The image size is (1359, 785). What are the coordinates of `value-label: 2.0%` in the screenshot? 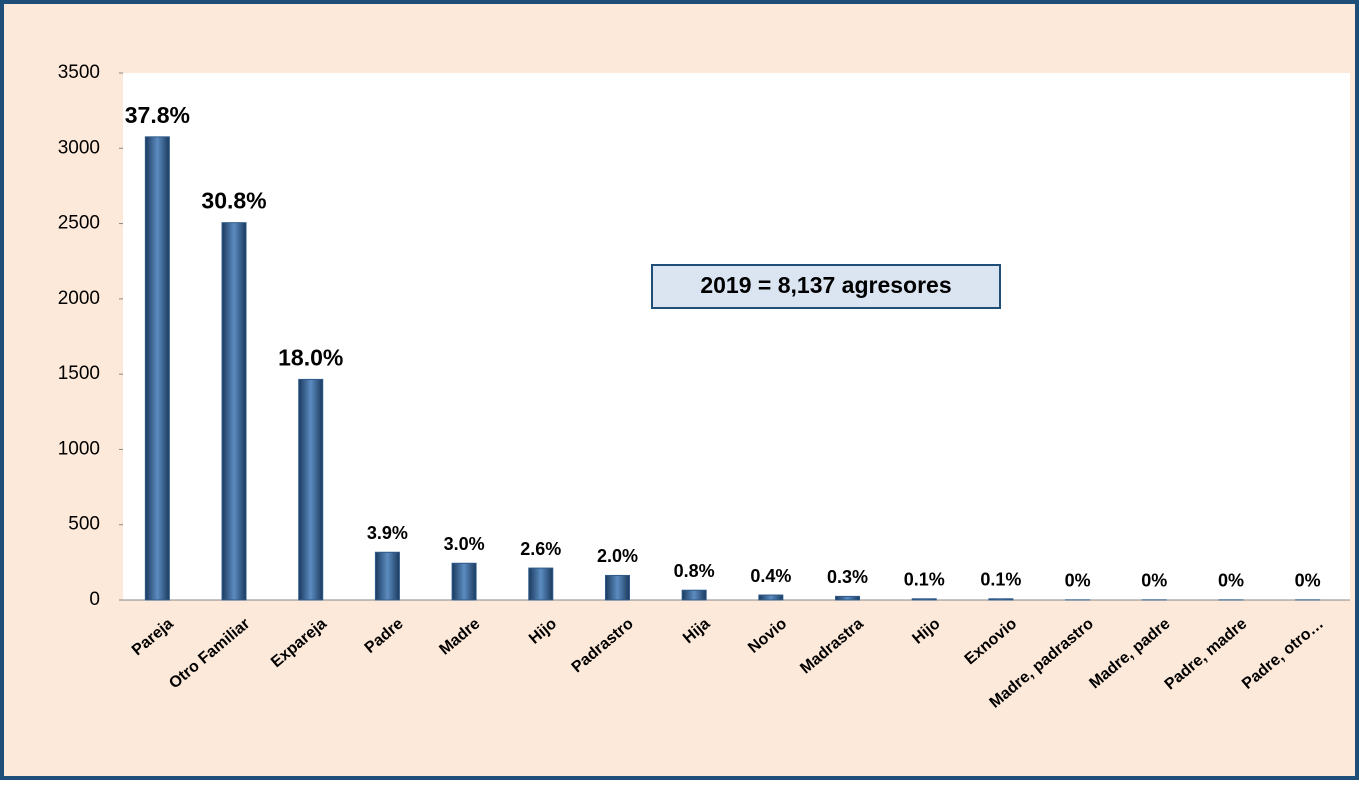 It's located at (617, 556).